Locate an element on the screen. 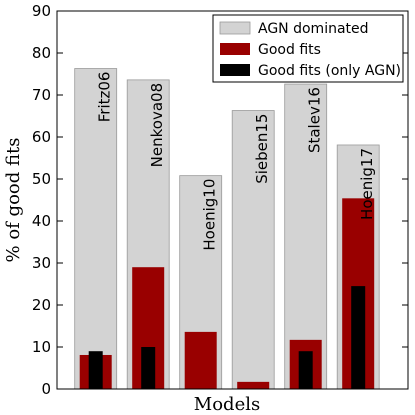  bar-good-fits-only-agn-stalev16 is located at coordinates (305, 370).